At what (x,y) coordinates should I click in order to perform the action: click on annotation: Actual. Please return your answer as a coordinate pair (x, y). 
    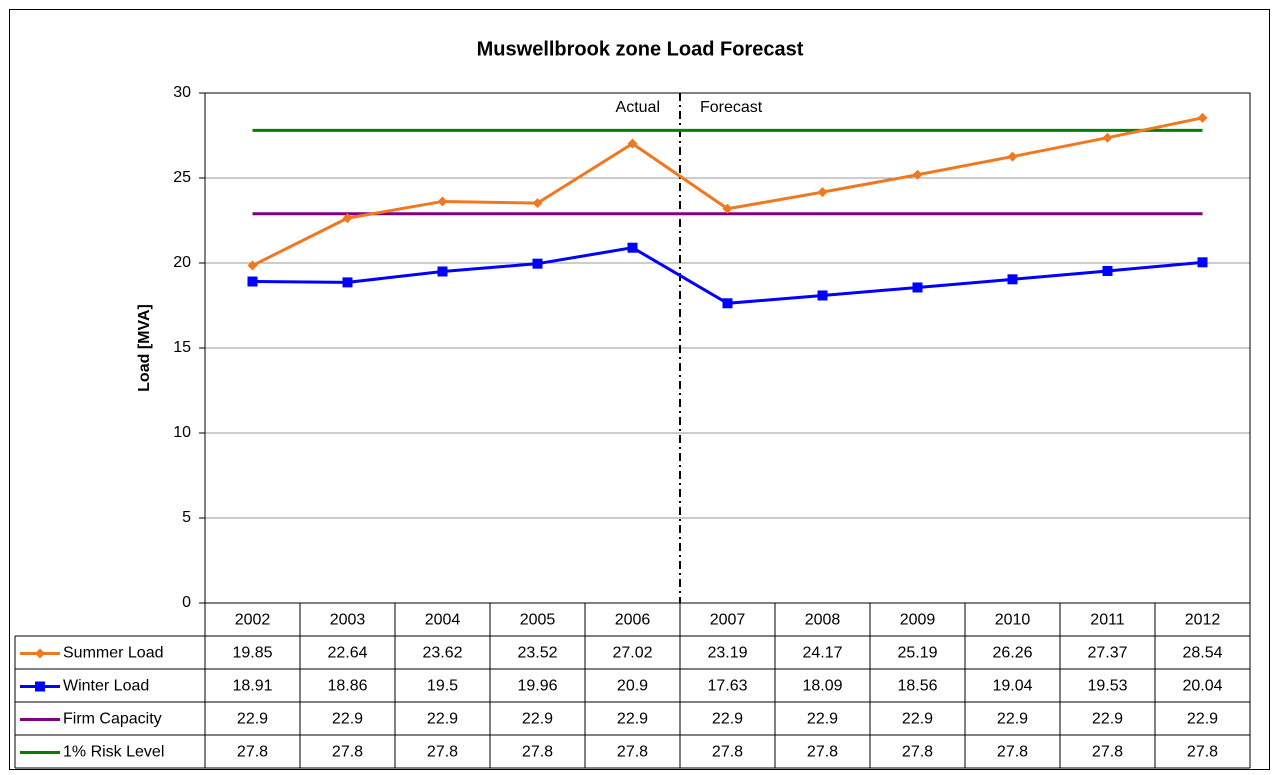
    Looking at the image, I should click on (638, 107).